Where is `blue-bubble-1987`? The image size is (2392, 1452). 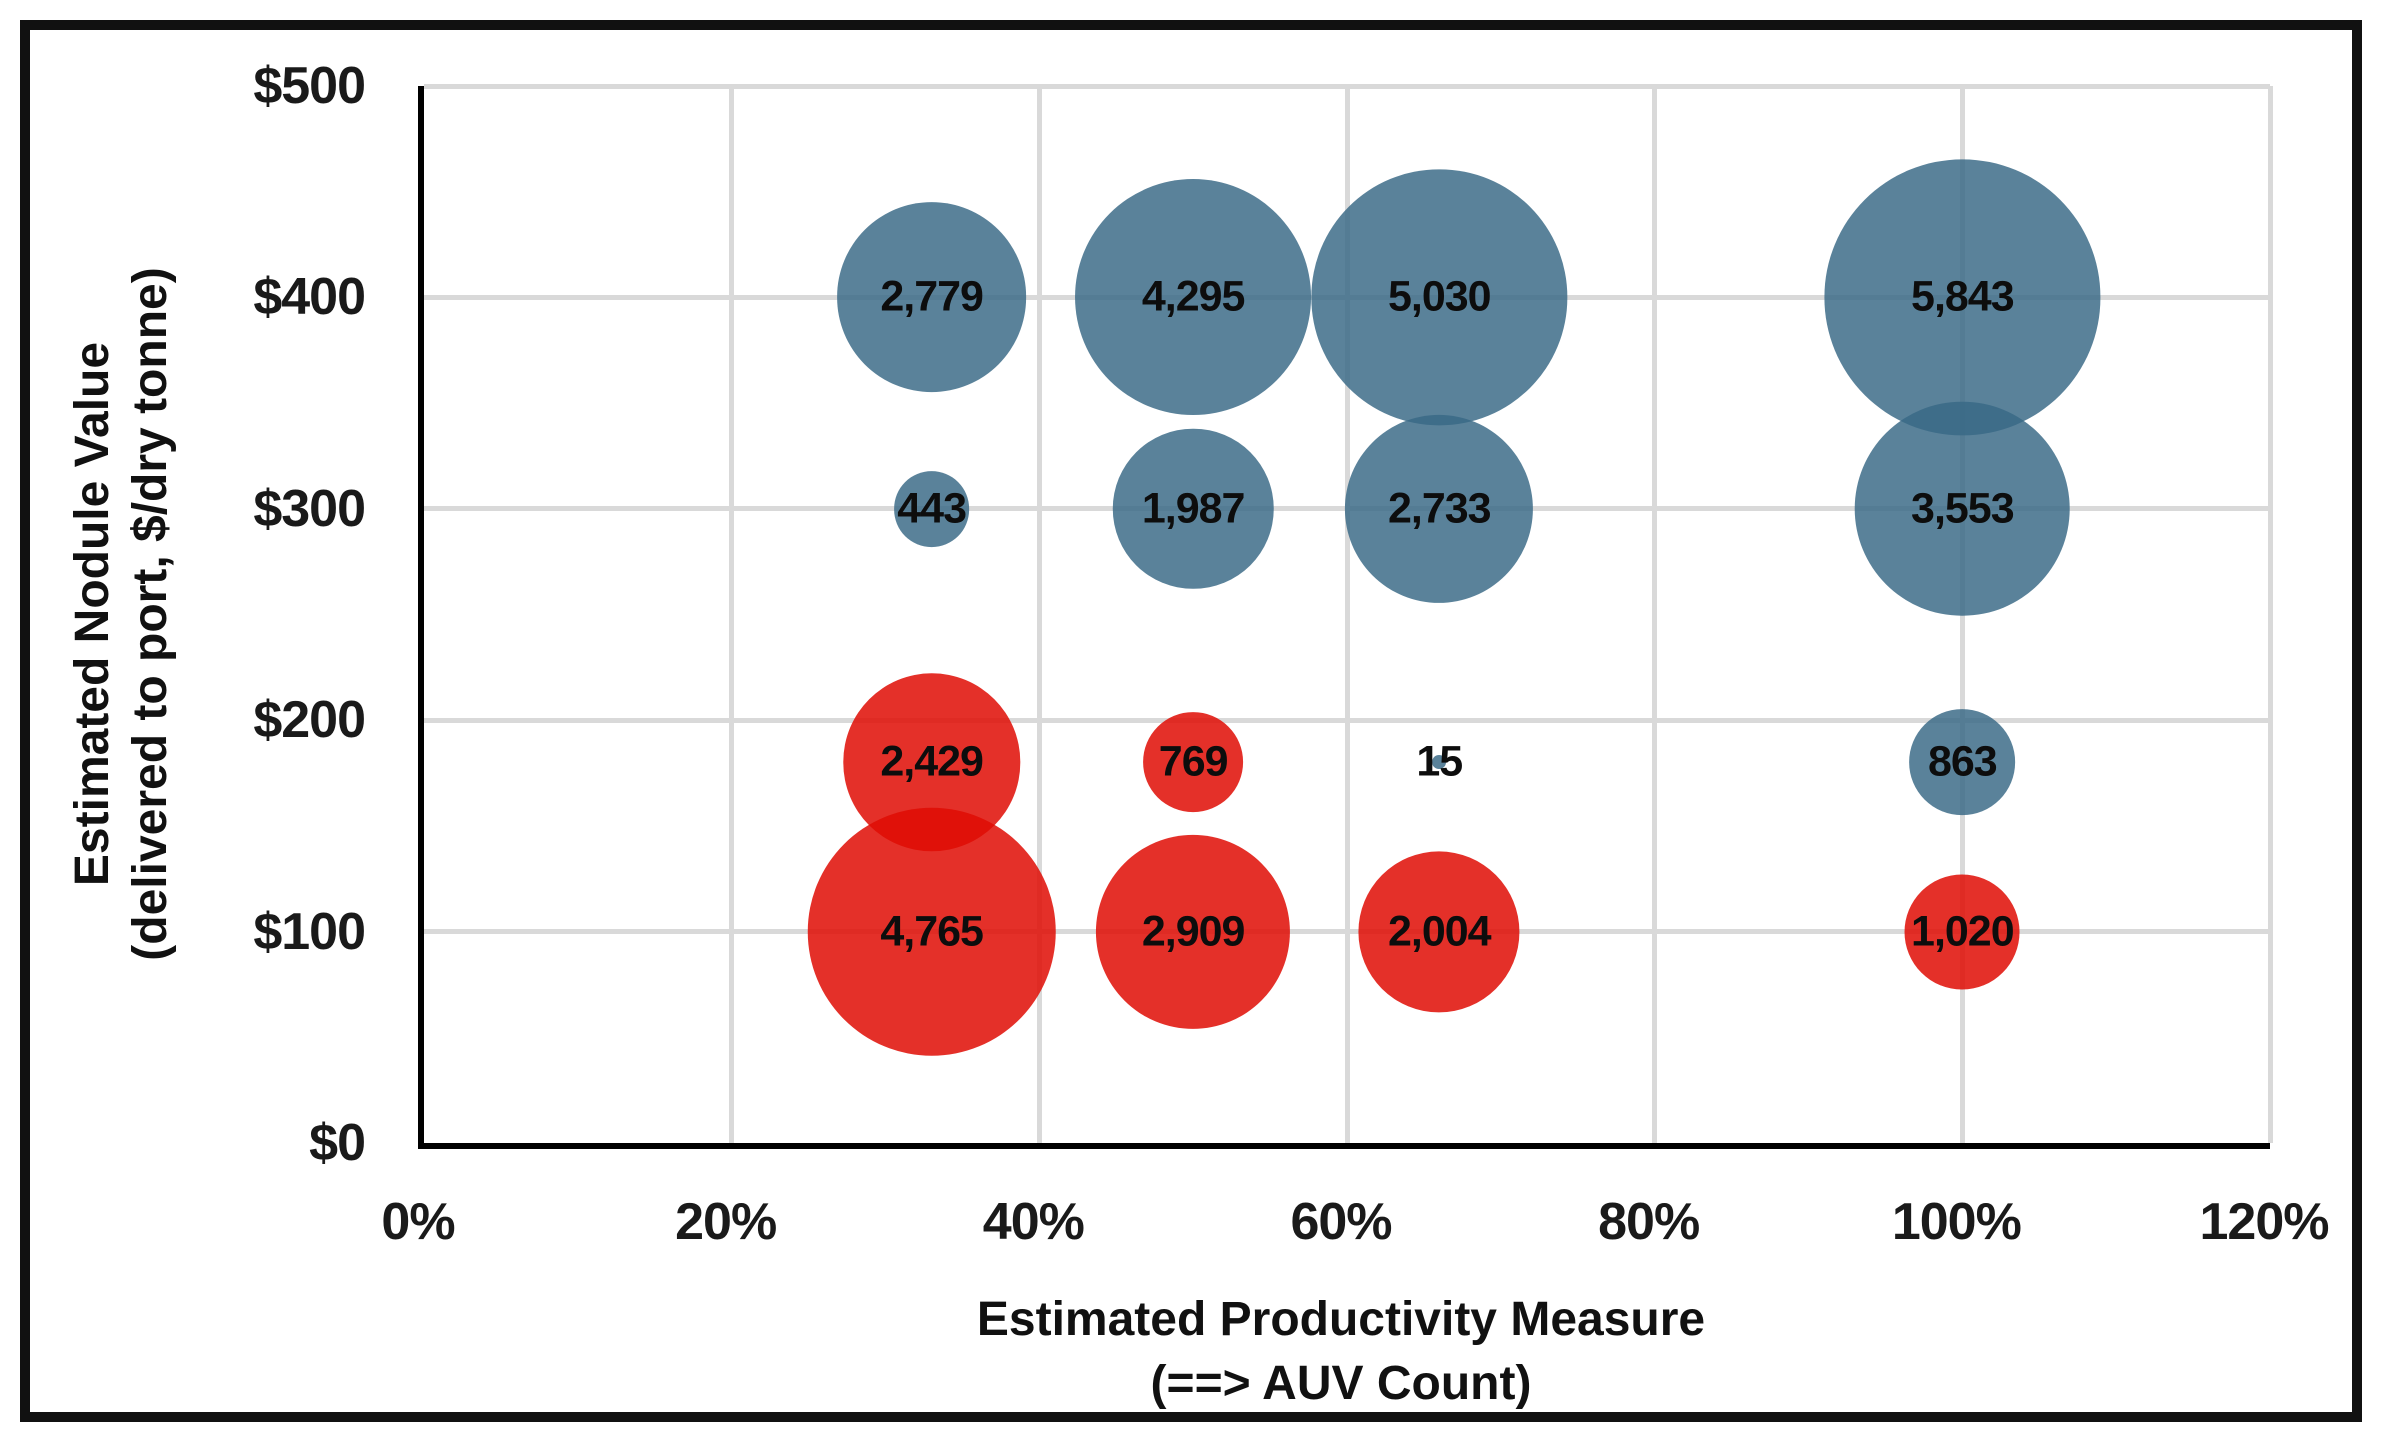
blue-bubble-1987 is located at coordinates (1193, 509).